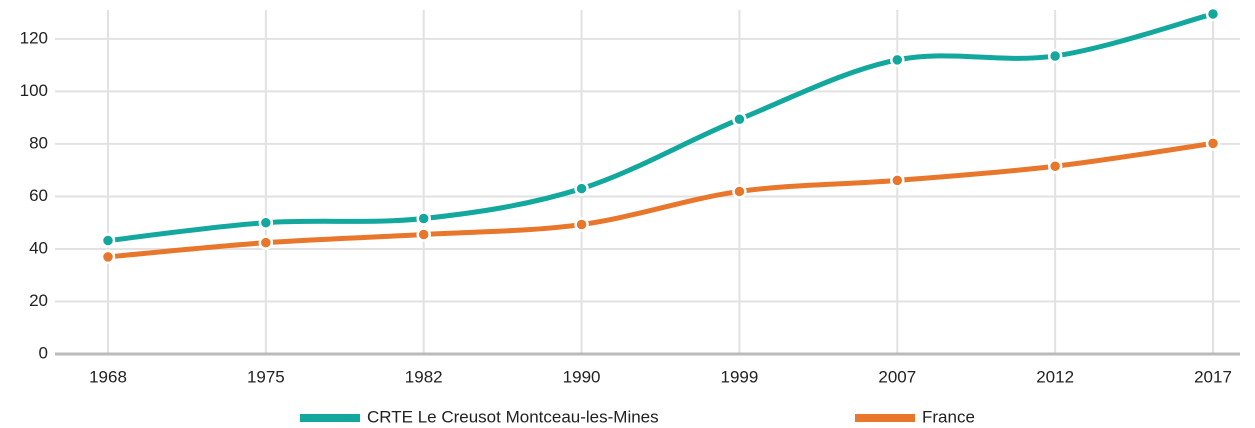  What do you see at coordinates (38, 195) in the screenshot?
I see `y-tick-label: 60` at bounding box center [38, 195].